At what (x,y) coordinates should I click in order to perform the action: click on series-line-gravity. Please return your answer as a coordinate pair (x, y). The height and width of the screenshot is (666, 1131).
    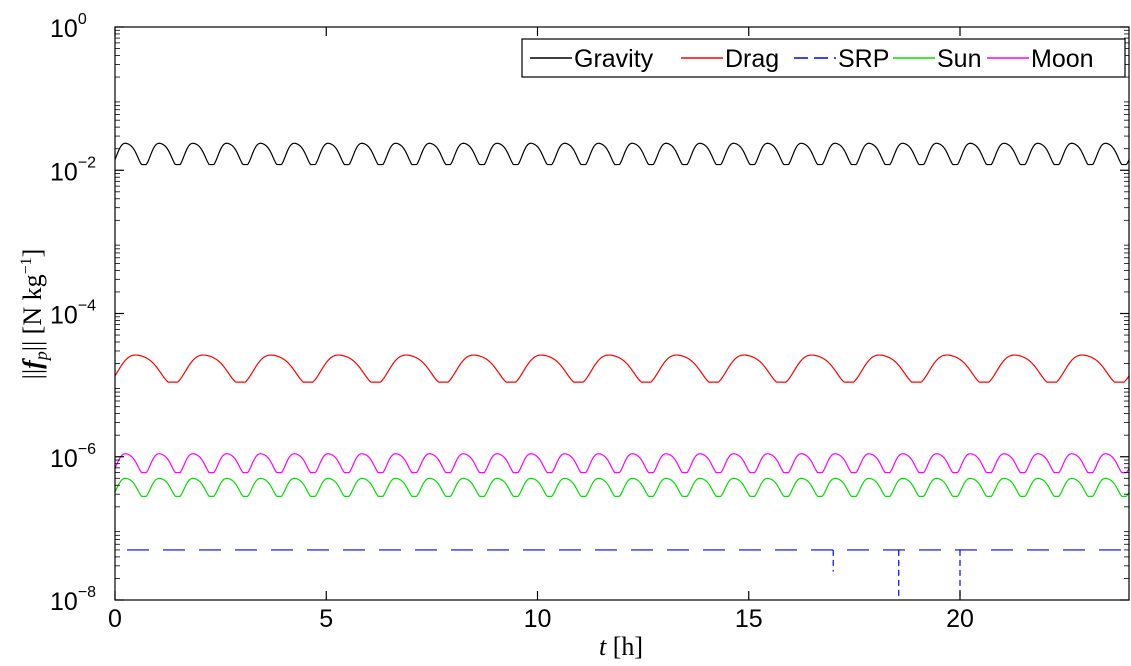
    Looking at the image, I should click on (622, 154).